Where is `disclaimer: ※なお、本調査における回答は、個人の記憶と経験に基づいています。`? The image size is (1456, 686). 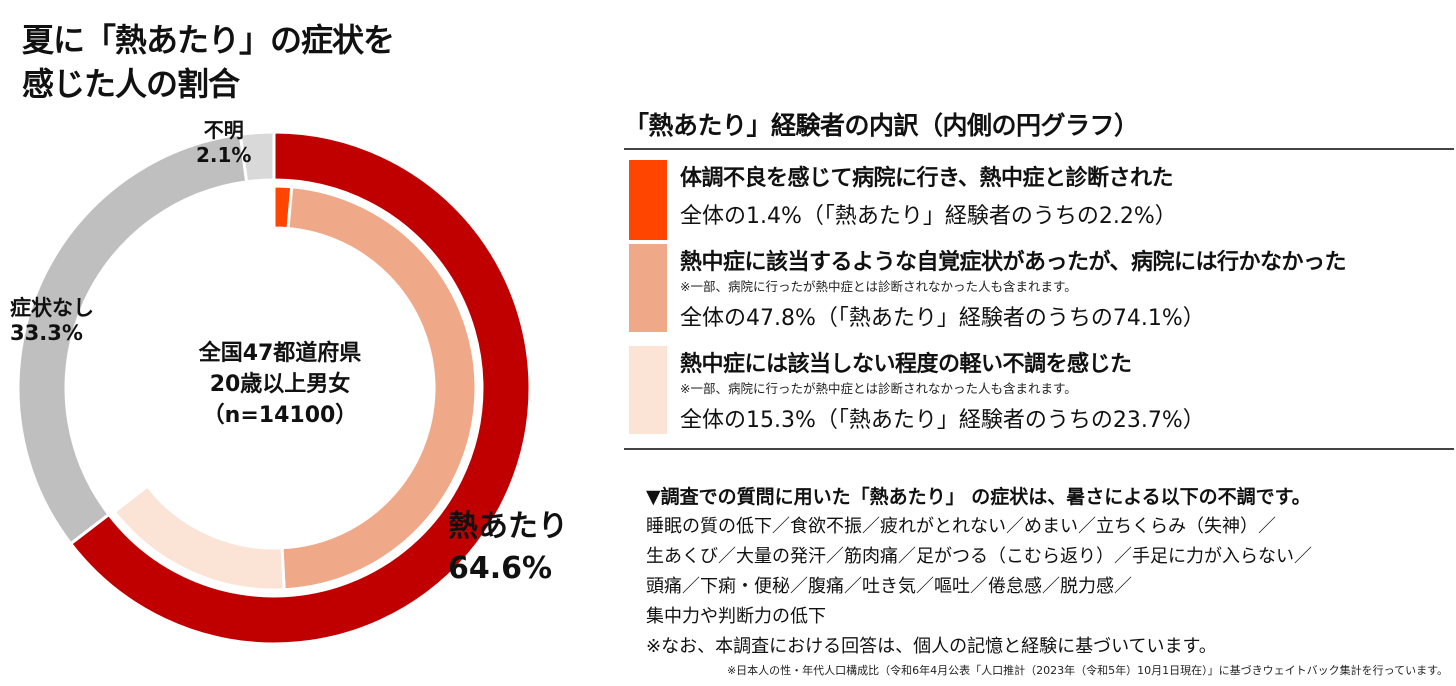
disclaimer: ※なお、本調査における回答は、個人の記憶と経験に基づいています。 is located at coordinates (931, 646).